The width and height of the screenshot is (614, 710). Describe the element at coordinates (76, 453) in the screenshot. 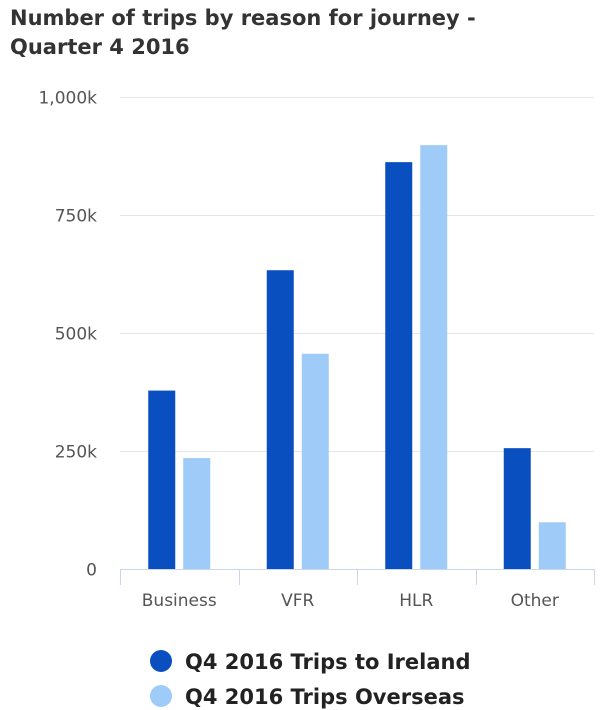

I see `y-tick-label: 250k` at that location.